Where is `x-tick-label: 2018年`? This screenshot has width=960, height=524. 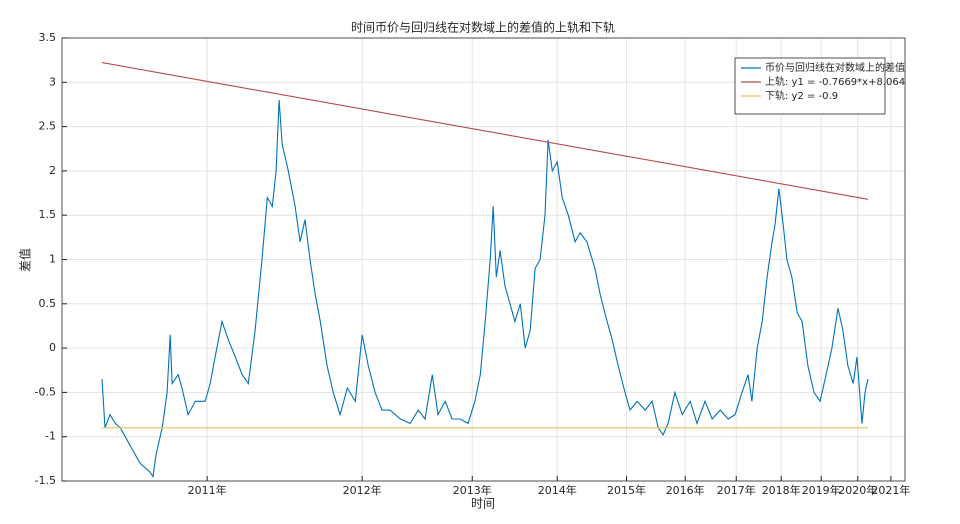 x-tick-label: 2018年 is located at coordinates (781, 490).